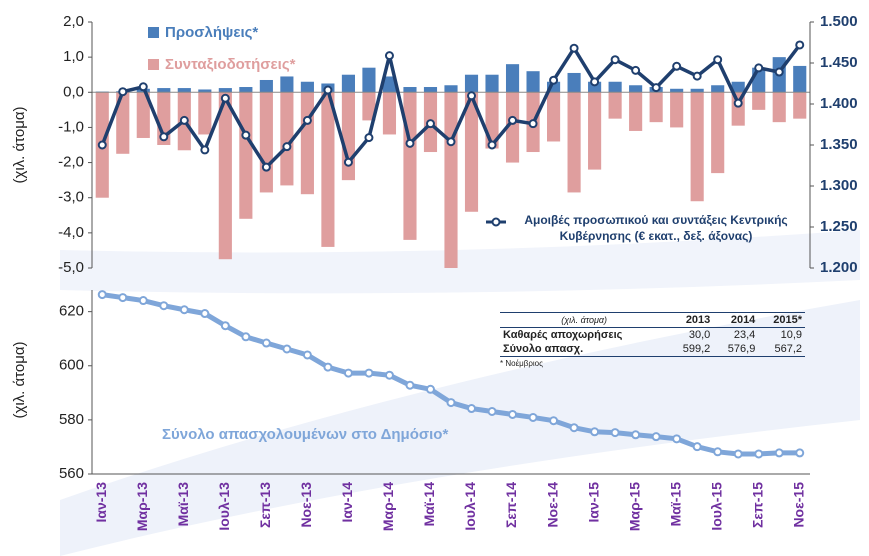 This screenshot has height=556, width=869. What do you see at coordinates (460, 262) in the screenshot?
I see `background-swoosh` at bounding box center [460, 262].